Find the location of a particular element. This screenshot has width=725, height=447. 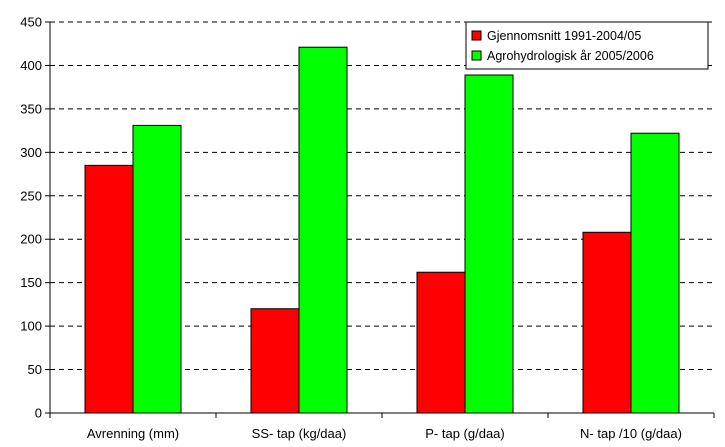

y-tick-label: 50 is located at coordinates (35, 369).